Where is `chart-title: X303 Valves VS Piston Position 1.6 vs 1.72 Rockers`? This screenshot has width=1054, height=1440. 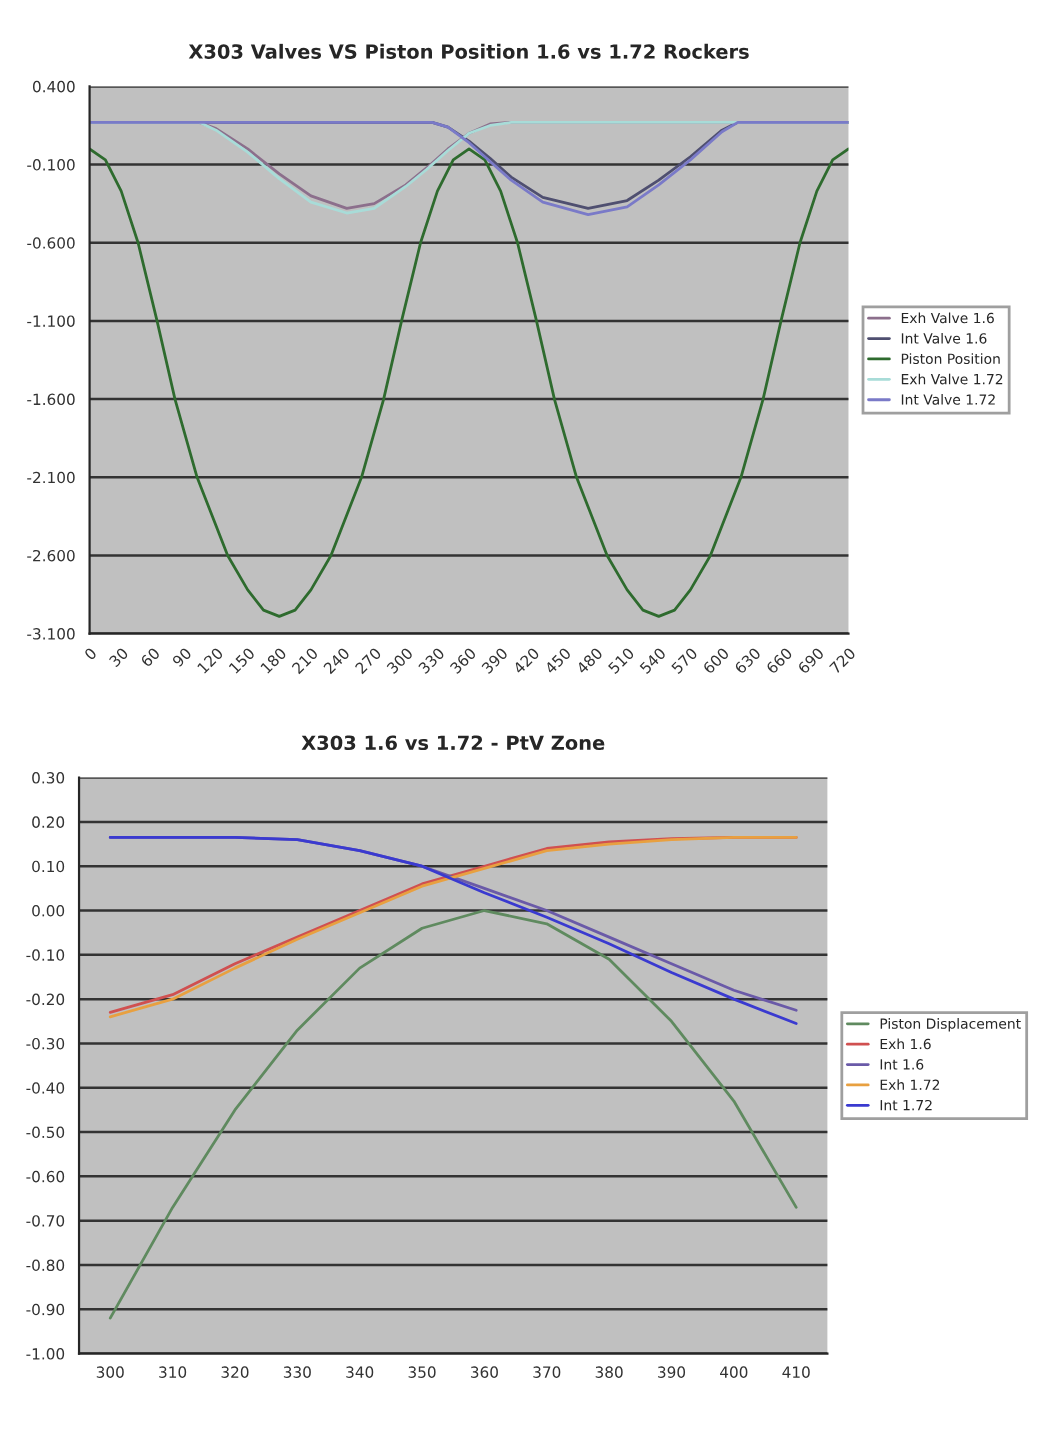 chart-title: X303 Valves VS Piston Position 1.6 vs 1.72 Rockers is located at coordinates (468, 51).